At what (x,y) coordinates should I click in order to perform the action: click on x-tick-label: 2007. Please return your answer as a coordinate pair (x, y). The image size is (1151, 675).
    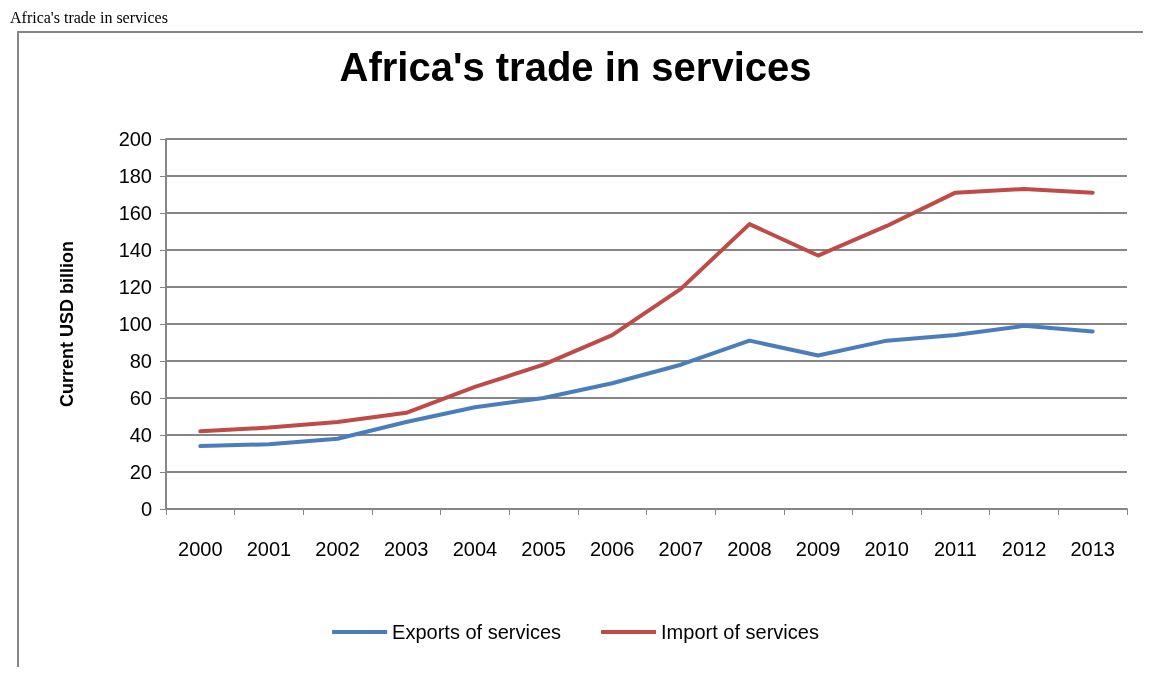
    Looking at the image, I should click on (681, 549).